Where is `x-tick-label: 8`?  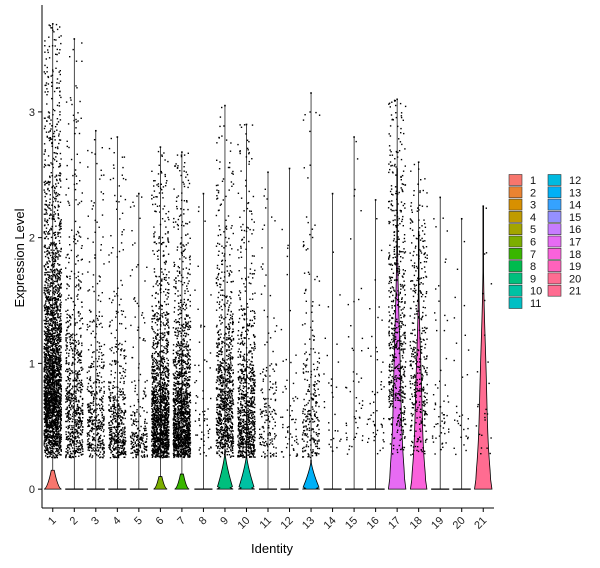
x-tick-label: 8 is located at coordinates (203, 521).